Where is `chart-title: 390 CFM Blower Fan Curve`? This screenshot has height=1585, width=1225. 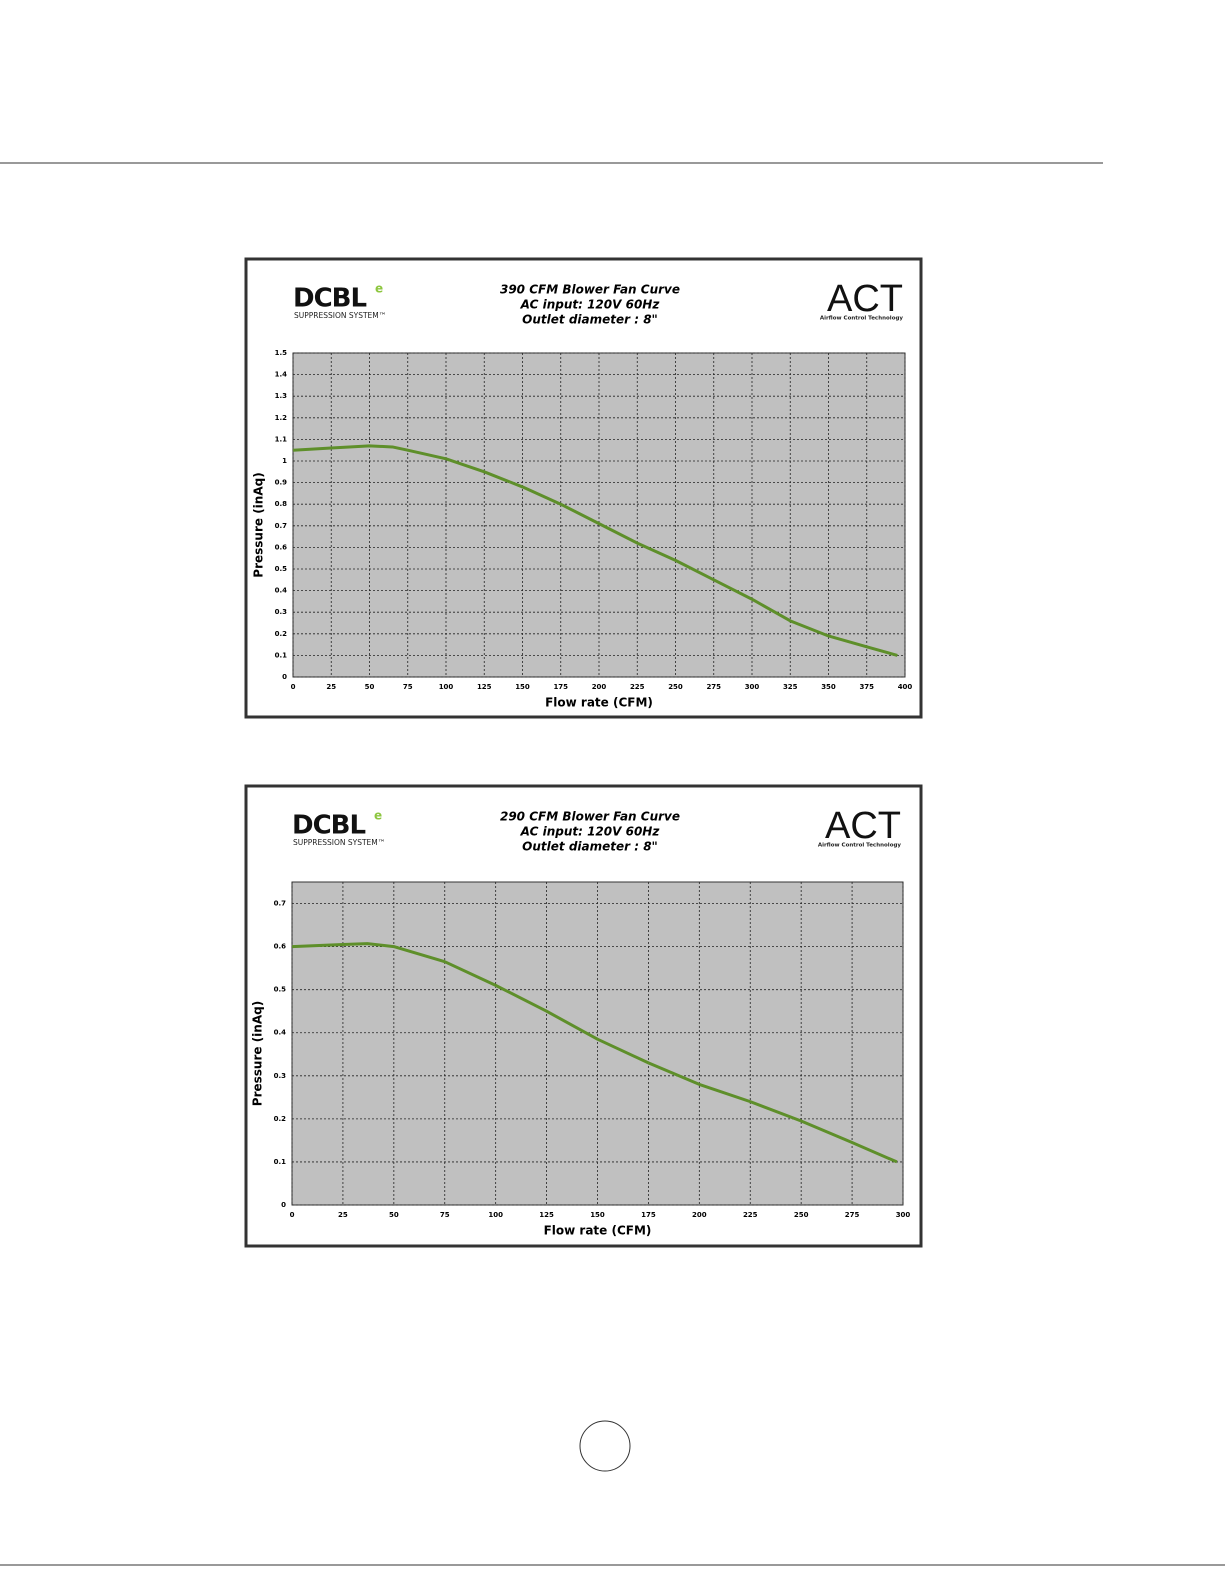
chart-title: 390 CFM Blower Fan Curve is located at coordinates (590, 290).